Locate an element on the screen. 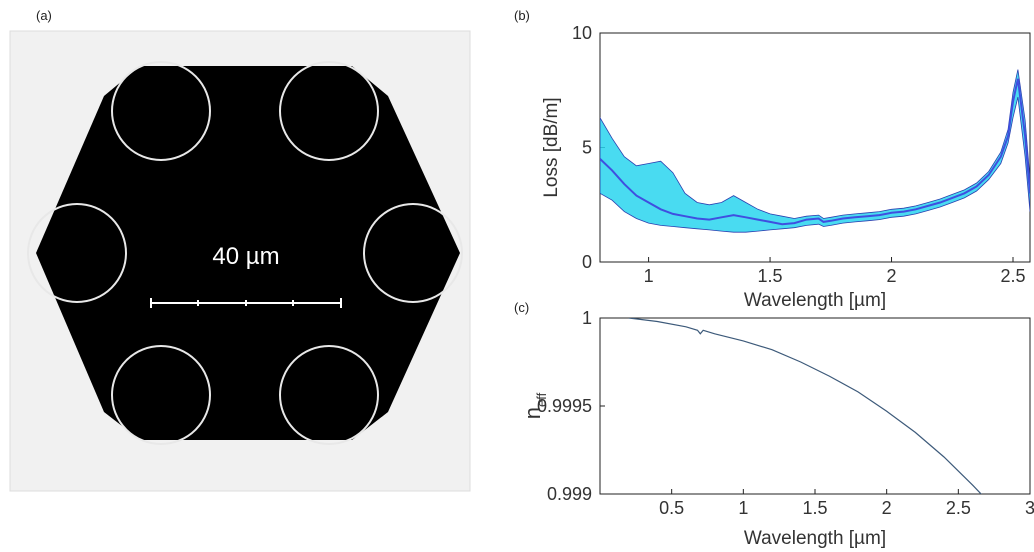 Image resolution: width=1034 pixels, height=552 pixels. y-axis-label-text: Loss [dB/m] is located at coordinates (551, 147).